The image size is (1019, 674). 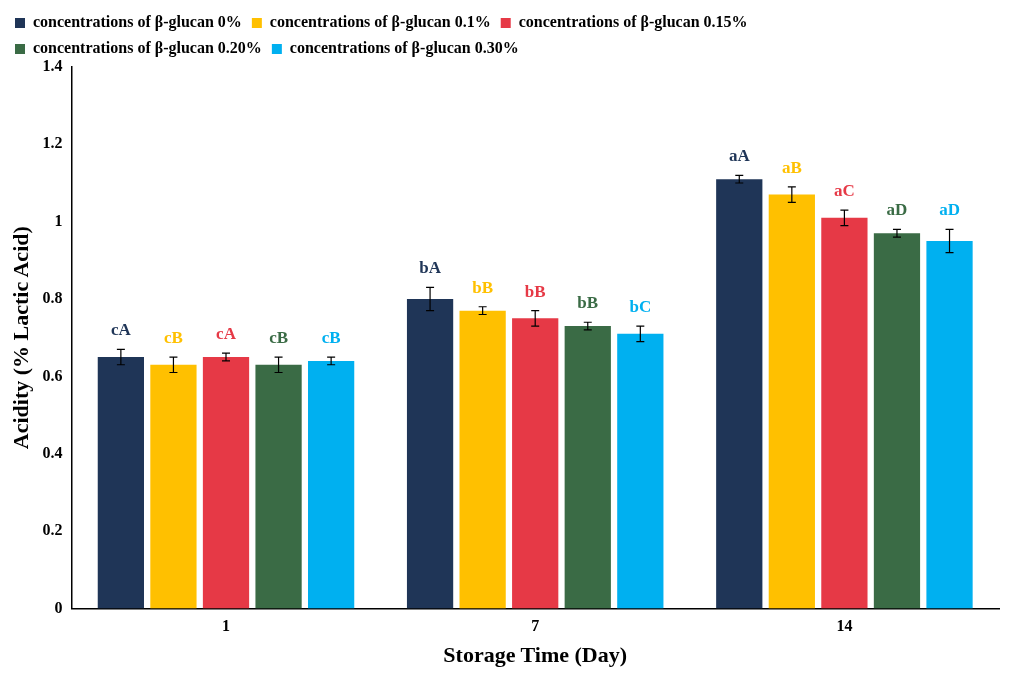 What do you see at coordinates (633, 22) in the screenshot?
I see `legend-label: concentrations of β-glucan 0.15%` at bounding box center [633, 22].